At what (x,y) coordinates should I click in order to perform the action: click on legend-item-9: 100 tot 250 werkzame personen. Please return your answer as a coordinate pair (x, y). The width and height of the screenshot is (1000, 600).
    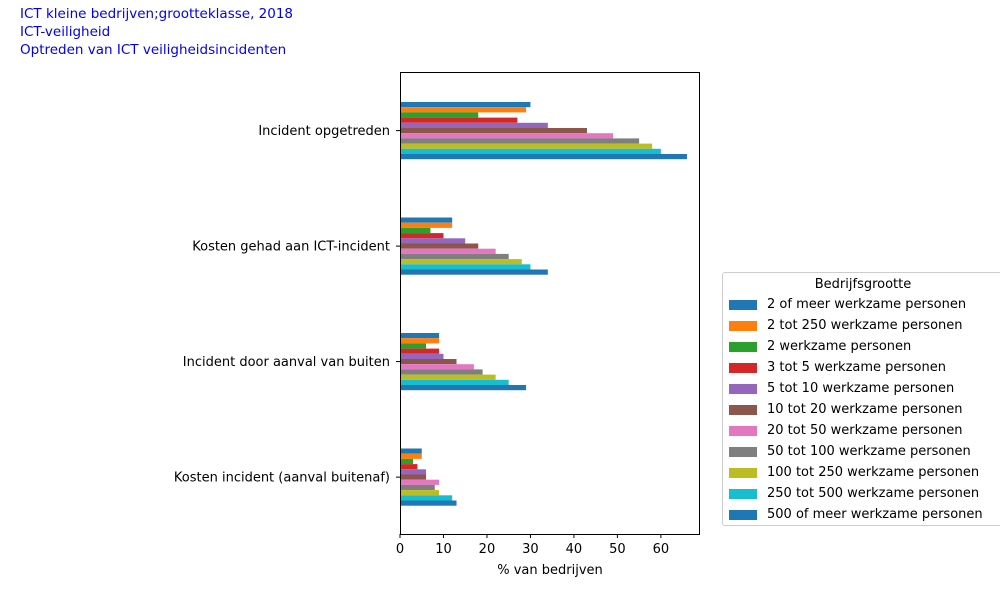
    Looking at the image, I should click on (861, 472).